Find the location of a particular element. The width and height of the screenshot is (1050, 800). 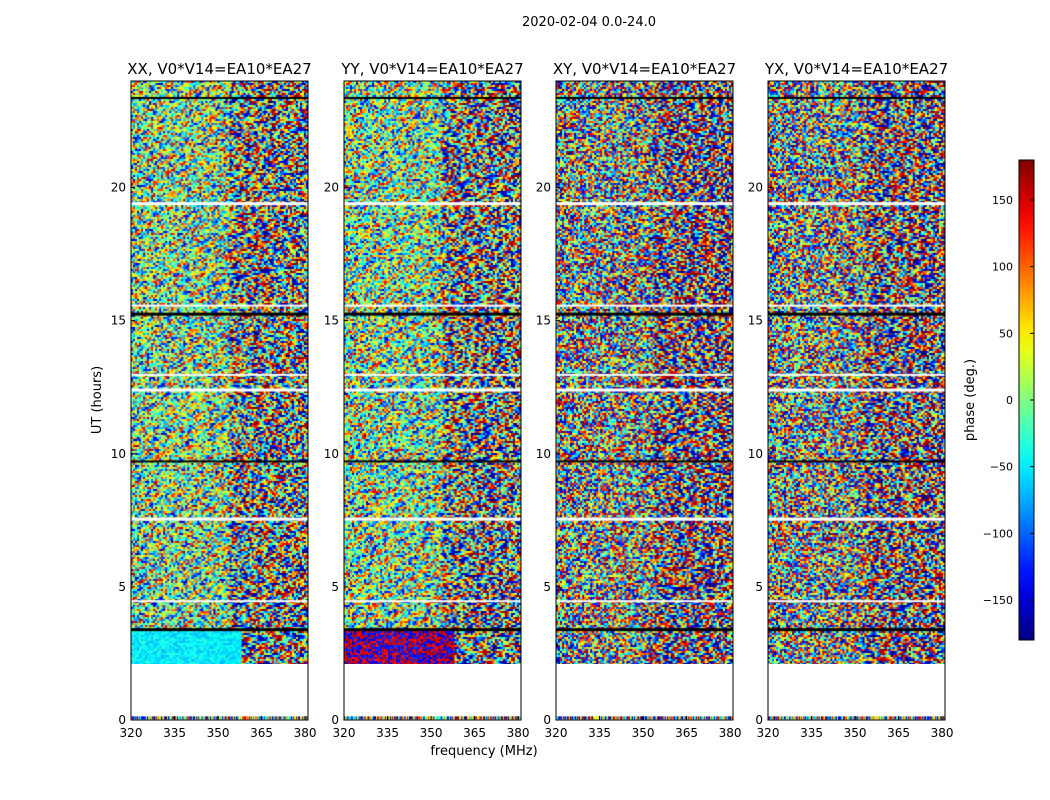

y-axis-label: UT (hours) is located at coordinates (97, 400).